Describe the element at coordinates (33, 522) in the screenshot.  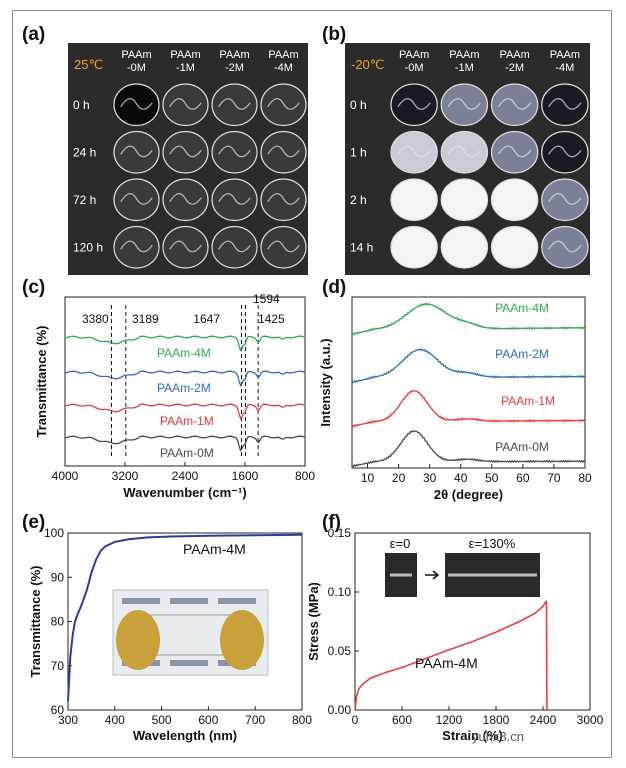
I see `panel-label-e: (e)` at that location.